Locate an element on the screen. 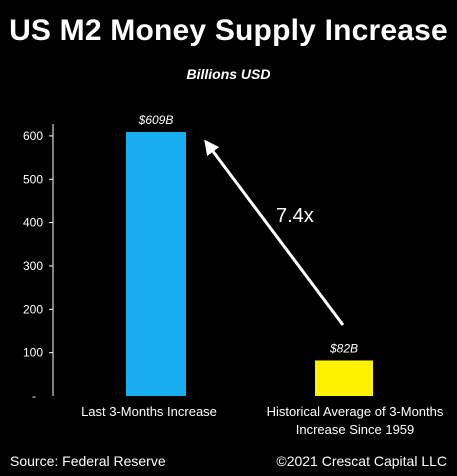  y-tick-label-baseline: - is located at coordinates (34, 396).